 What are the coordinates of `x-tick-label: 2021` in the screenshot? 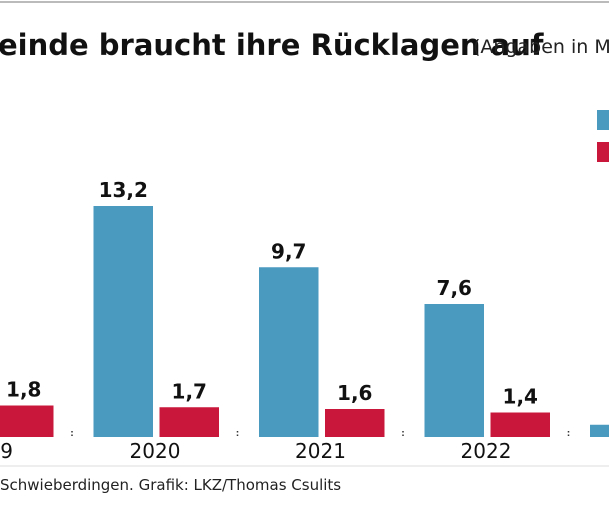 It's located at (320, 451).